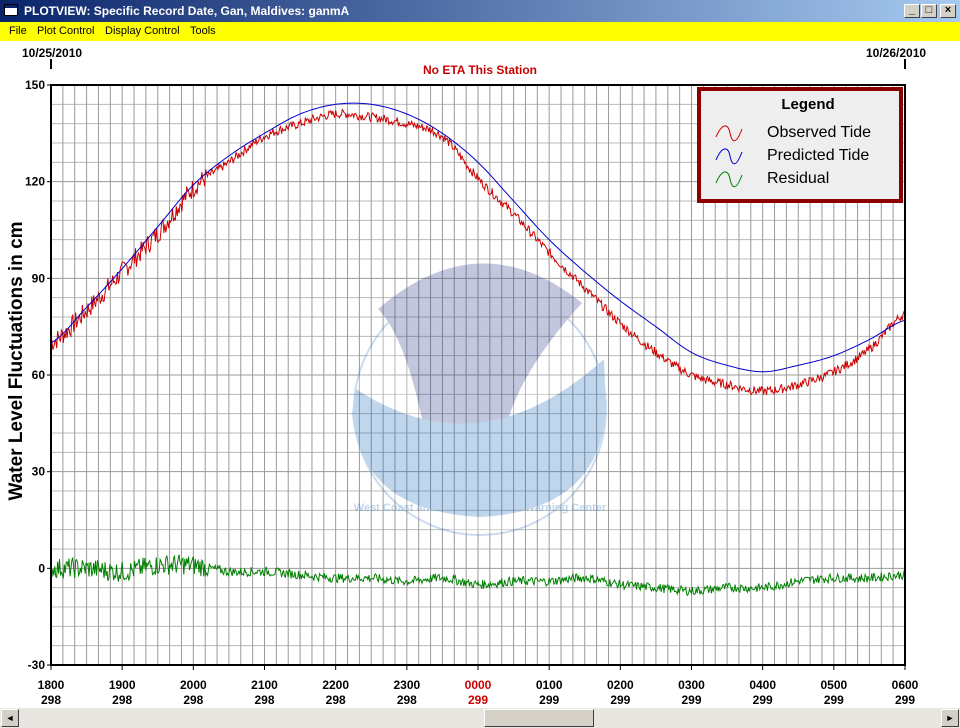 Image resolution: width=960 pixels, height=728 pixels. What do you see at coordinates (122, 685) in the screenshot?
I see `x-tick-time-label: 1900` at bounding box center [122, 685].